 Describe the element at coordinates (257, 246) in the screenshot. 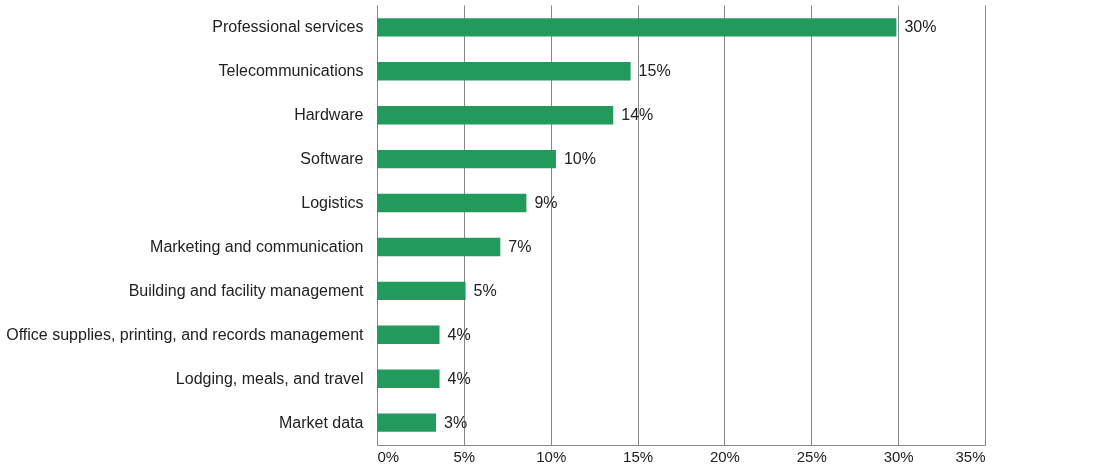

I see `y-tick-label: Marketing and communication` at that location.